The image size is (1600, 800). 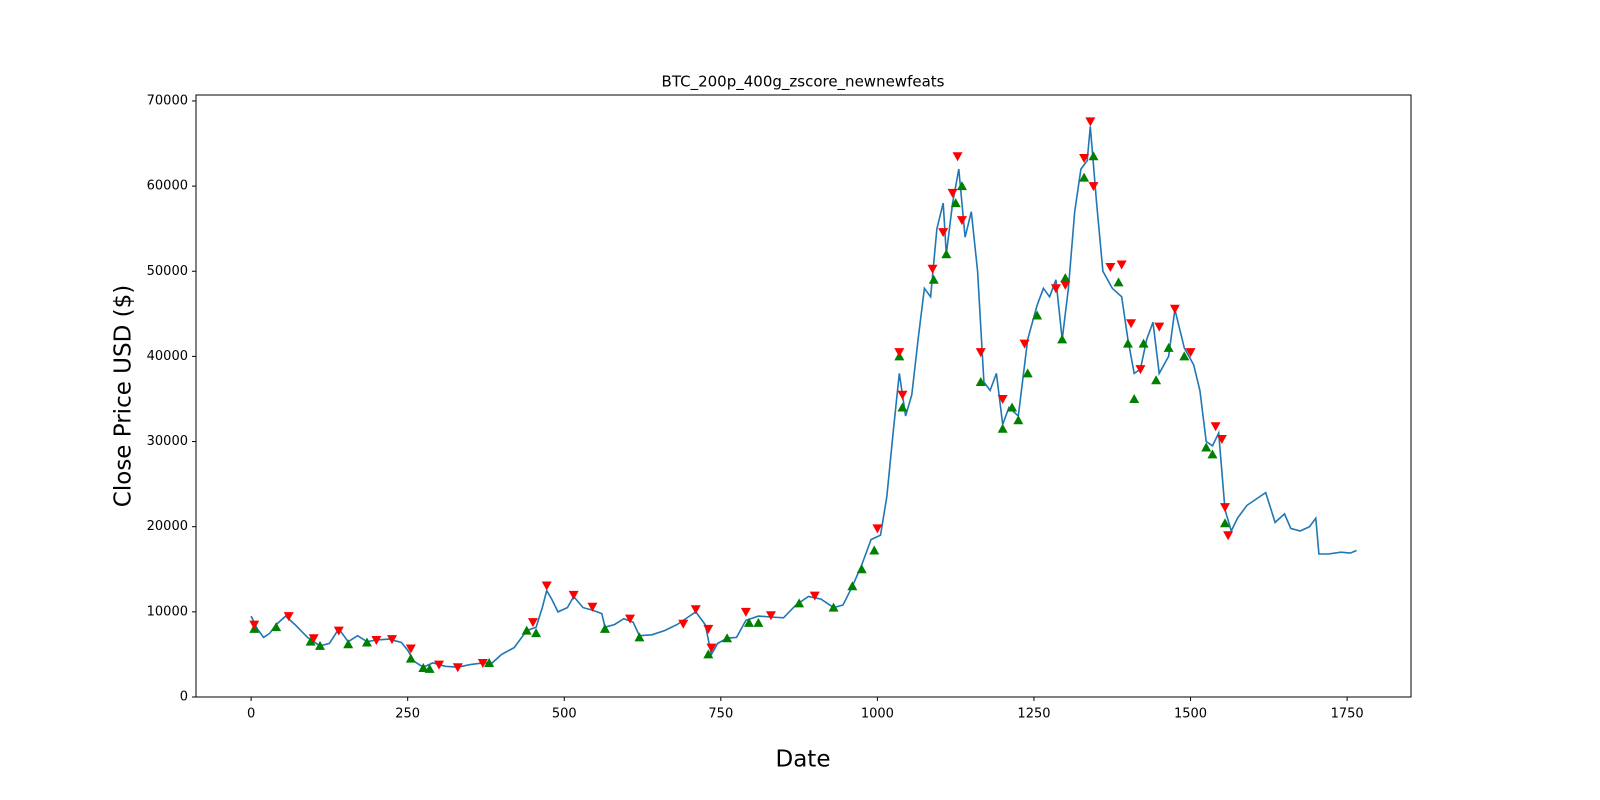 I want to click on x-tick-label: 250, so click(x=407, y=714).